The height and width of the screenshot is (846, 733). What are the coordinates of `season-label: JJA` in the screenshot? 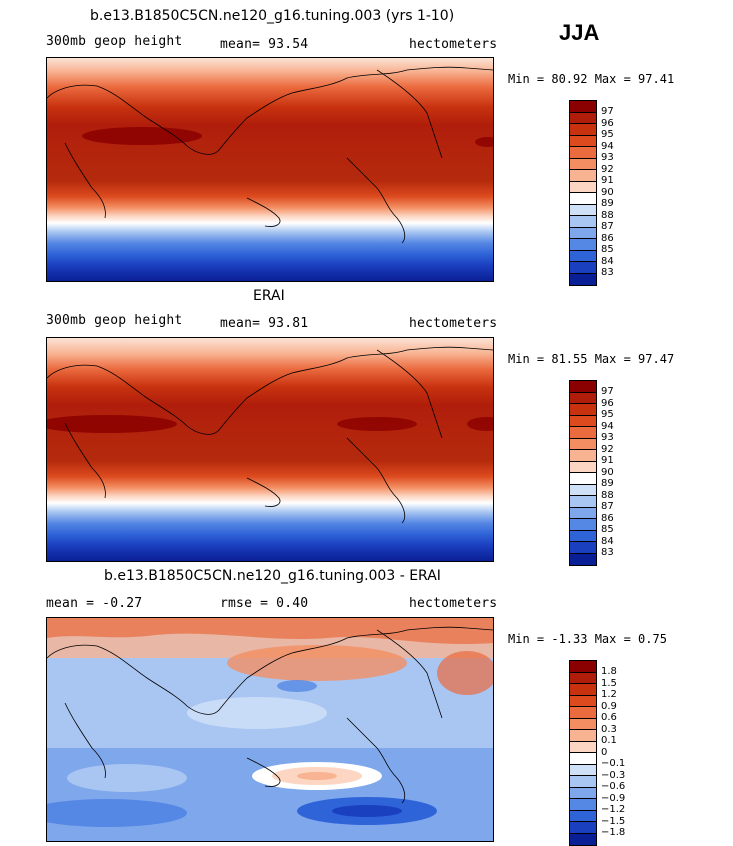 It's located at (579, 32).